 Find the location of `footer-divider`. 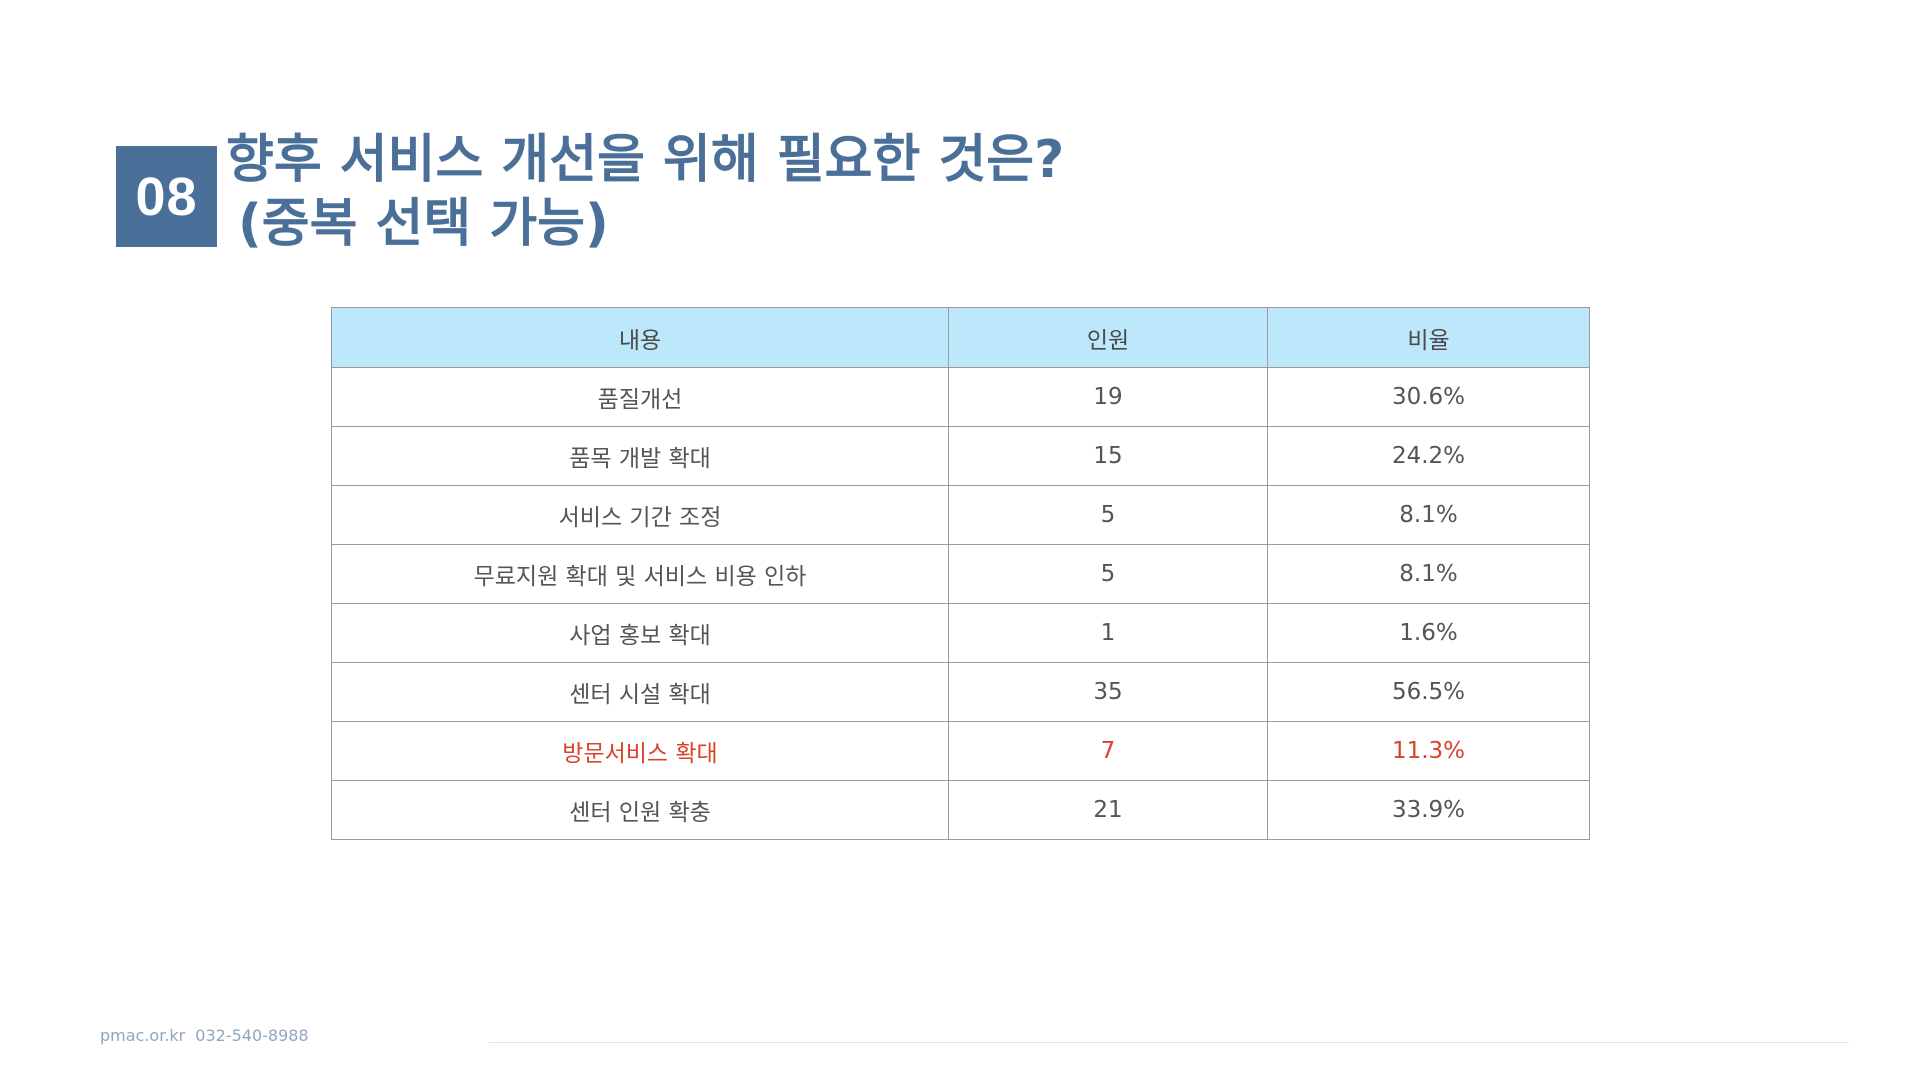

footer-divider is located at coordinates (1169, 1042).